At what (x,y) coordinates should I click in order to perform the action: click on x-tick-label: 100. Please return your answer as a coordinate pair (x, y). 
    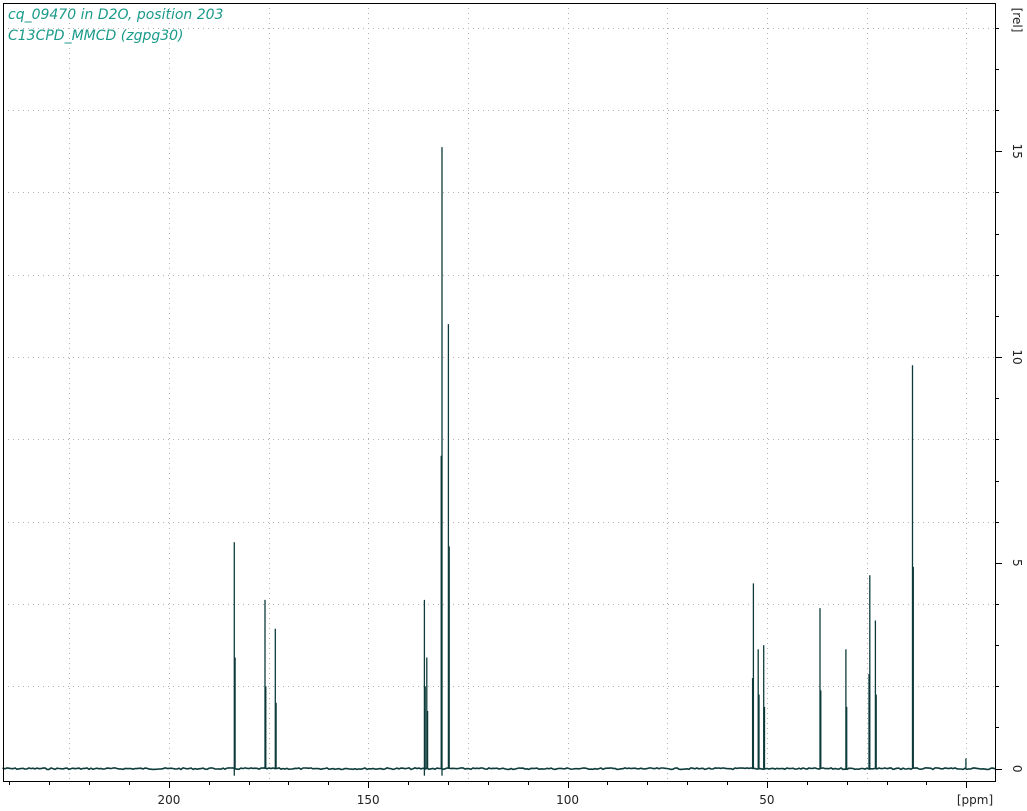
    Looking at the image, I should click on (567, 800).